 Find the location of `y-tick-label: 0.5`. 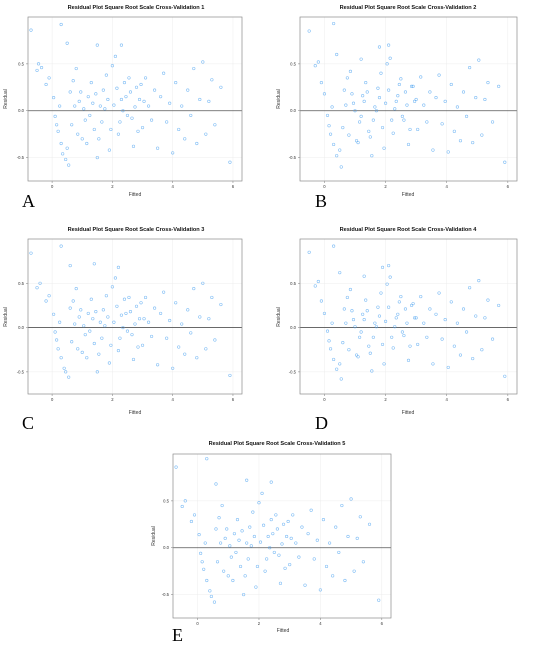

y-tick-label: 0.5 is located at coordinates (166, 500).